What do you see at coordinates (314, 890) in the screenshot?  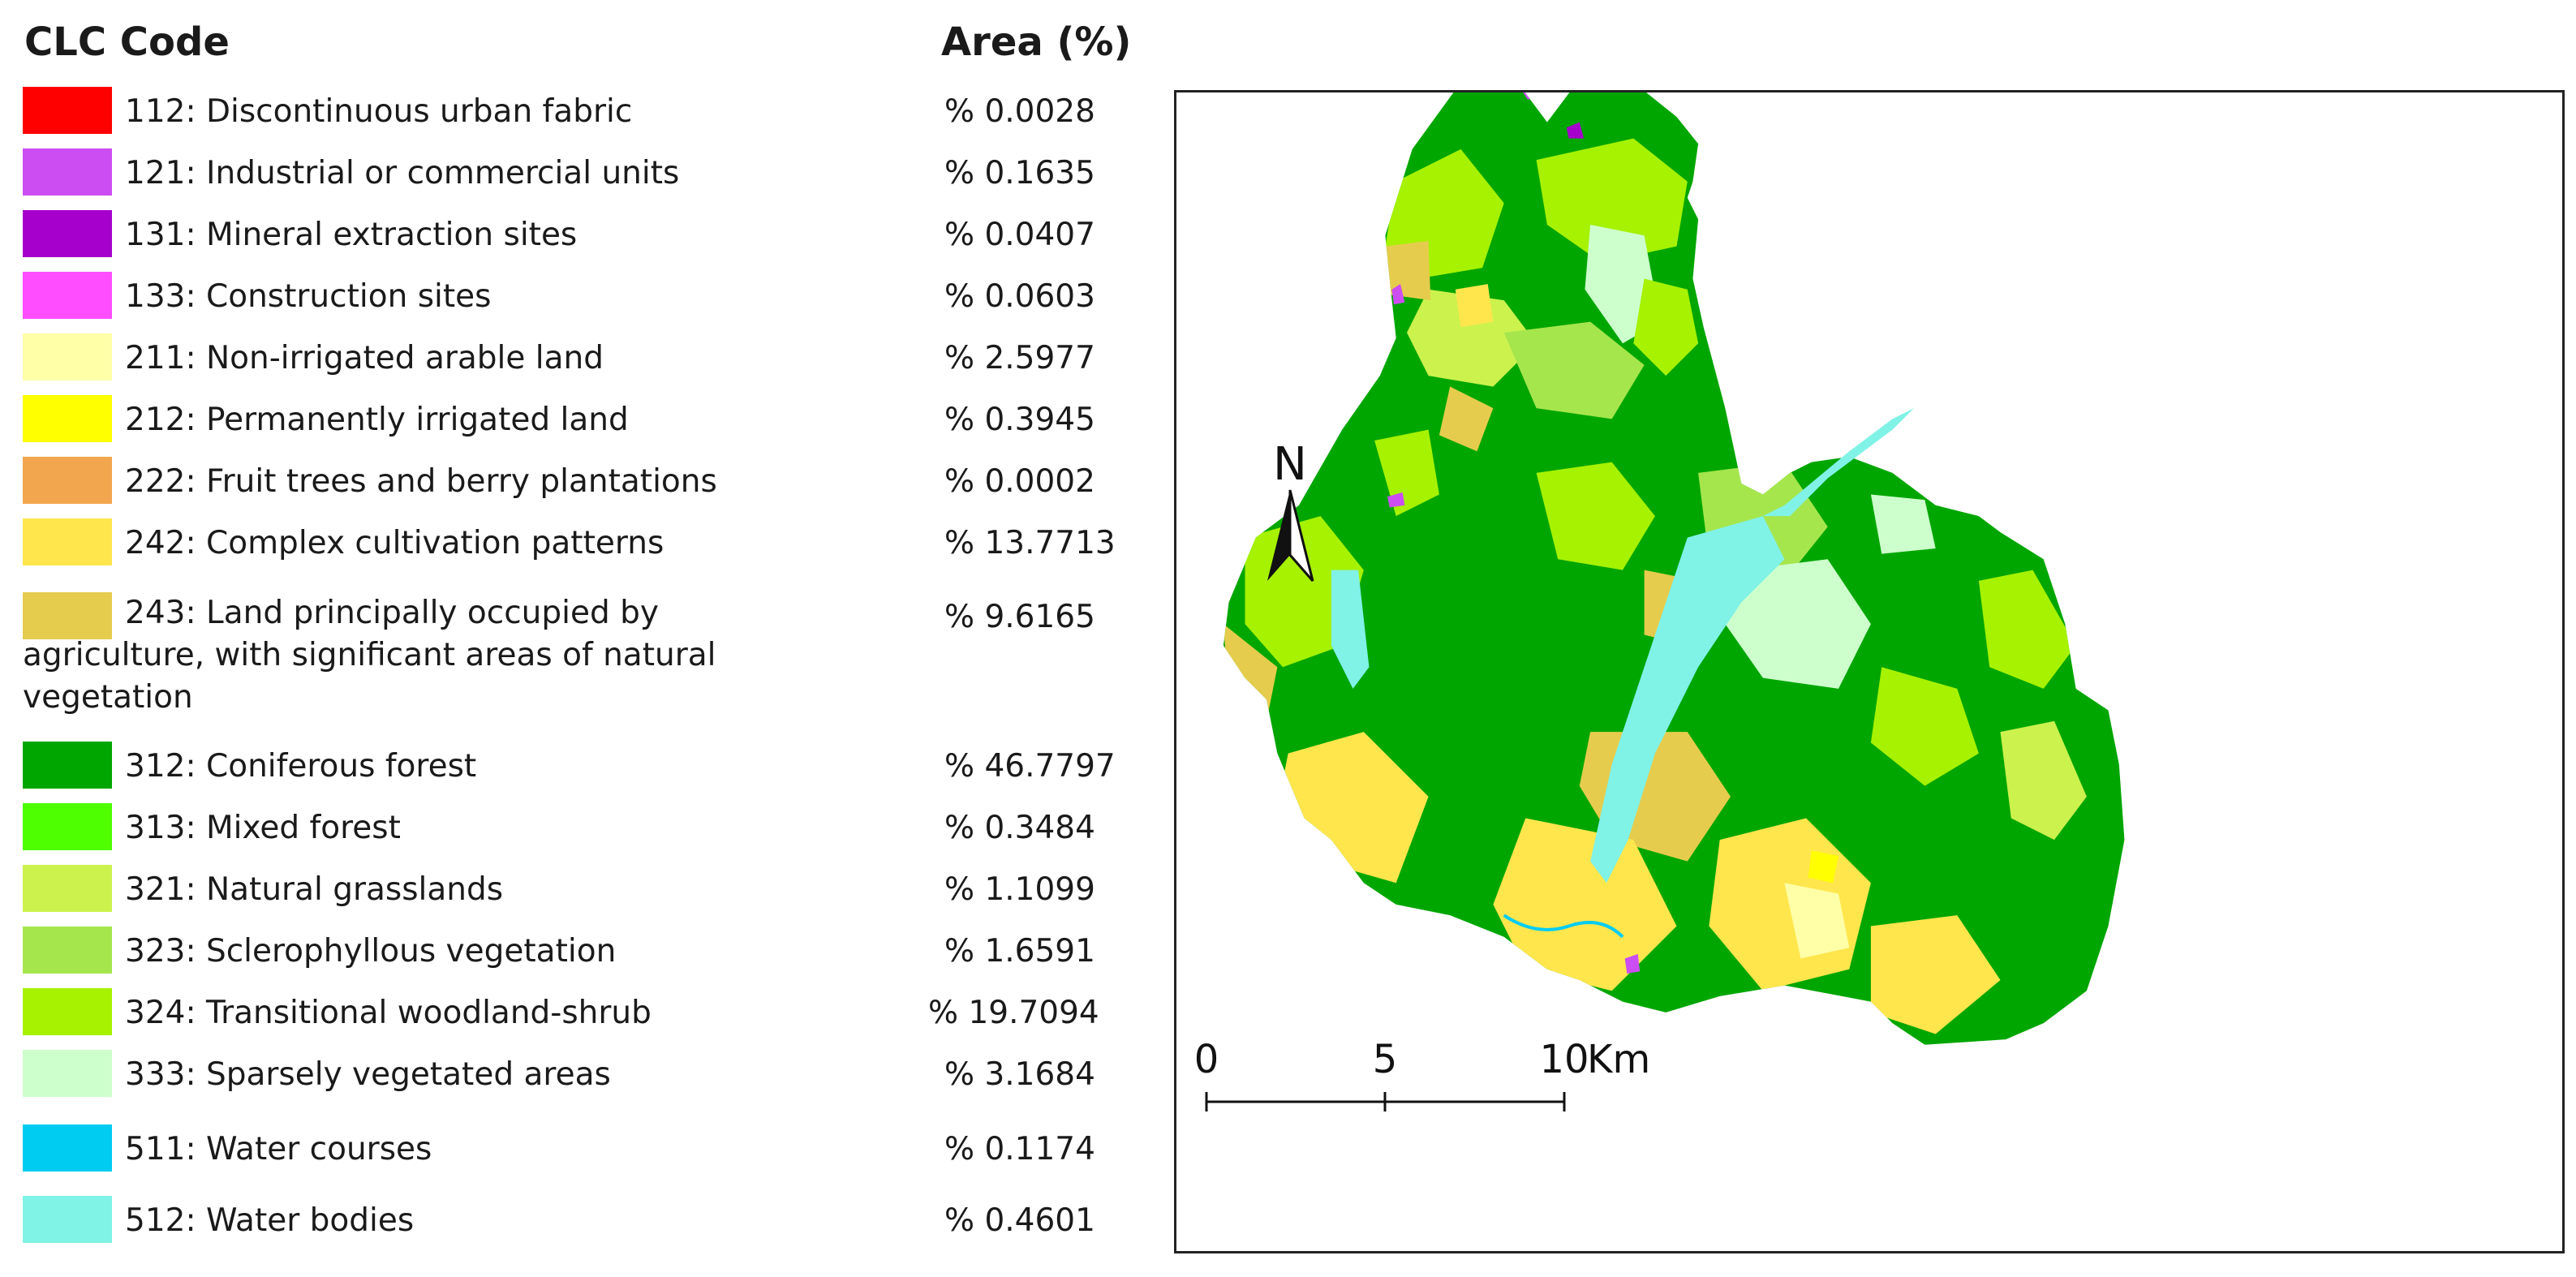 I see `legend-label-321: 321: Natural grasslands` at bounding box center [314, 890].